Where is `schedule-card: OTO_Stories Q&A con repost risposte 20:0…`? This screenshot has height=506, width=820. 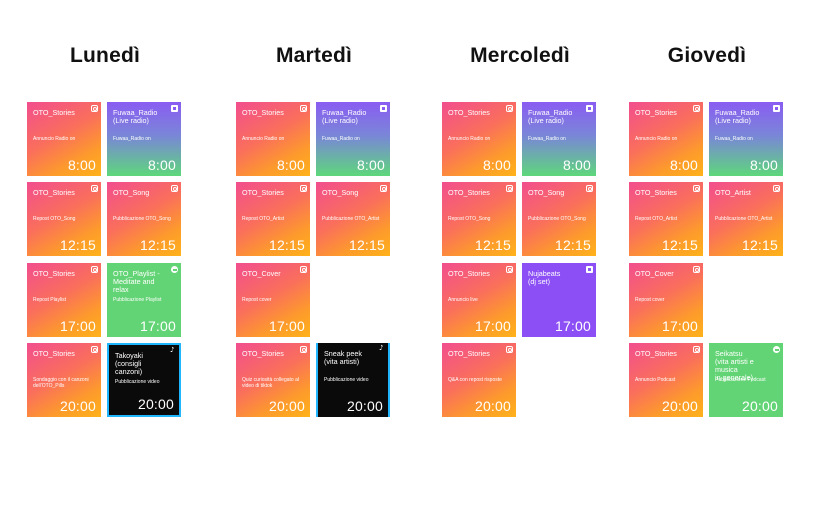 schedule-card: OTO_Stories Q&A con repost risposte 20:0… is located at coordinates (479, 380).